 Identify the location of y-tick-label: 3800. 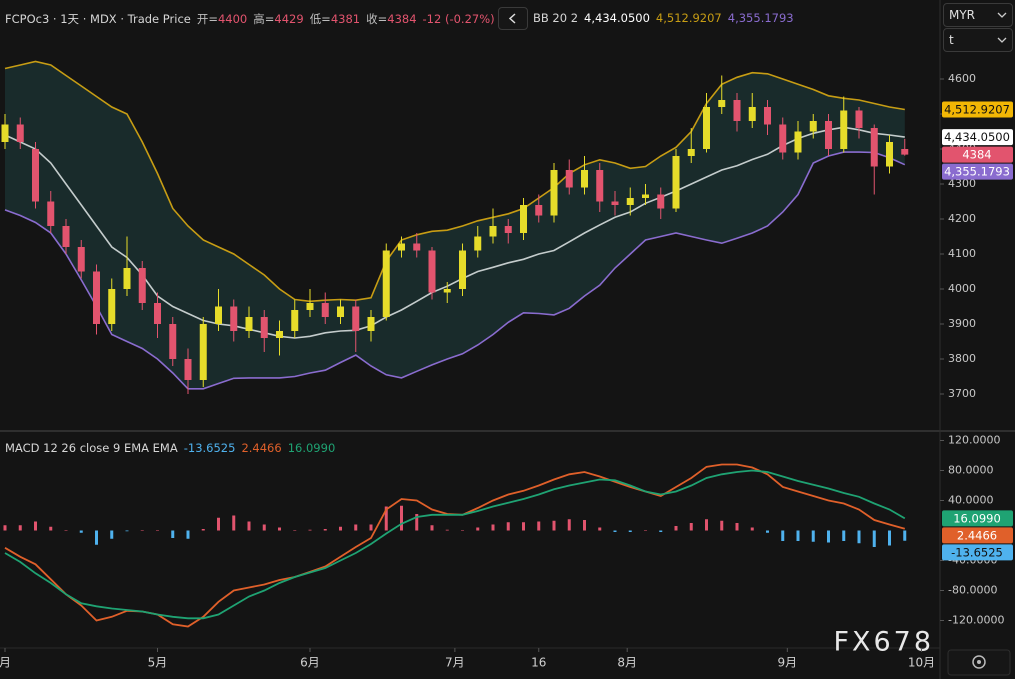
(962, 358).